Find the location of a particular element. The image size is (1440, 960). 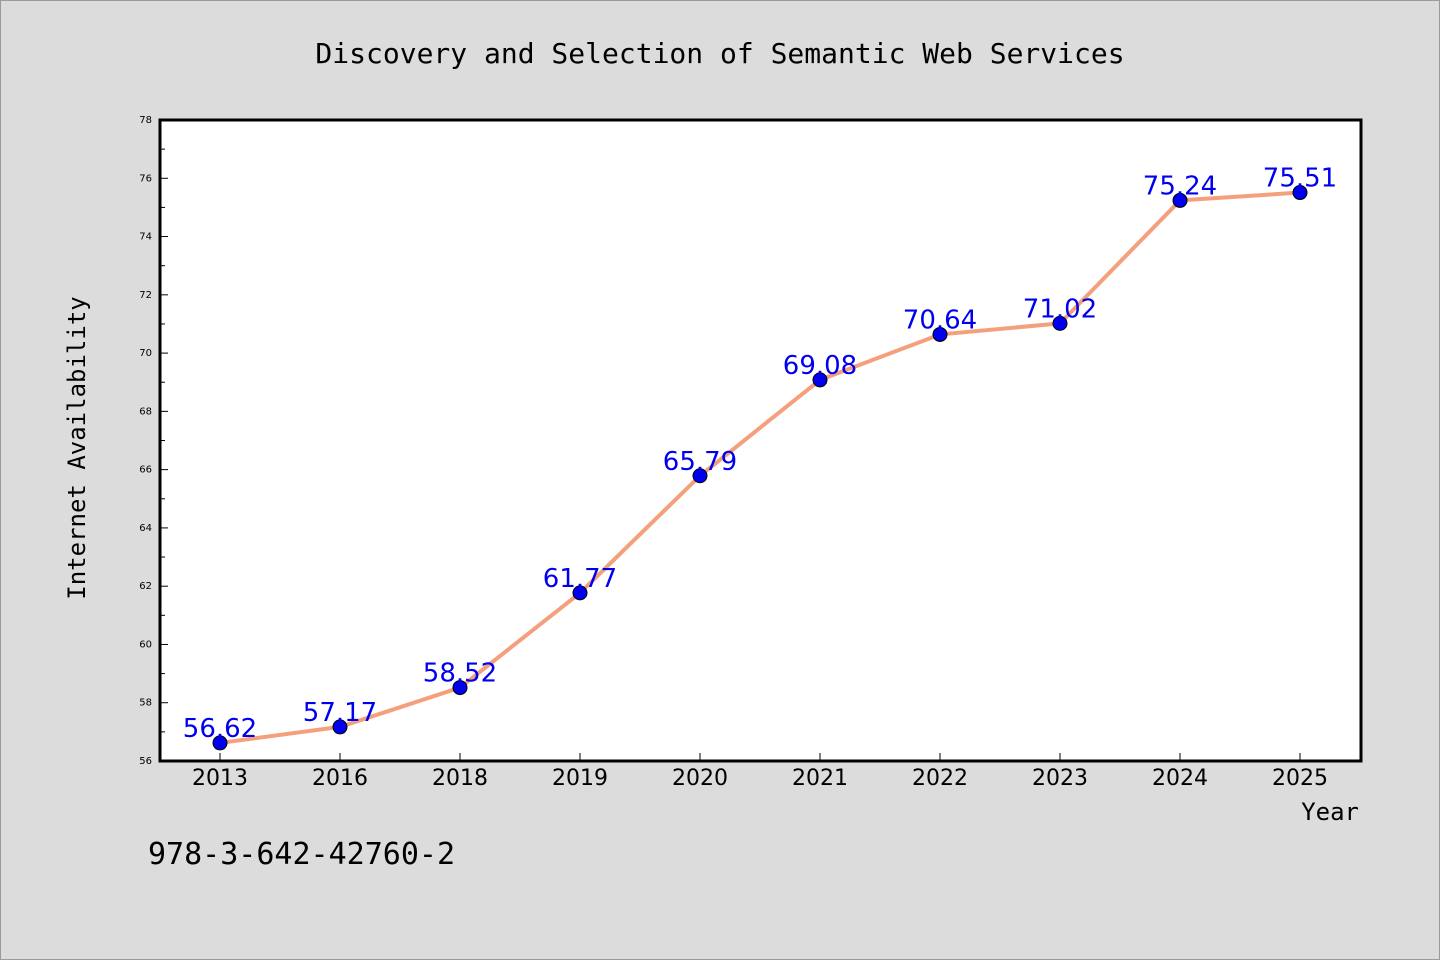

y-tick-label: 60 is located at coordinates (145, 644).